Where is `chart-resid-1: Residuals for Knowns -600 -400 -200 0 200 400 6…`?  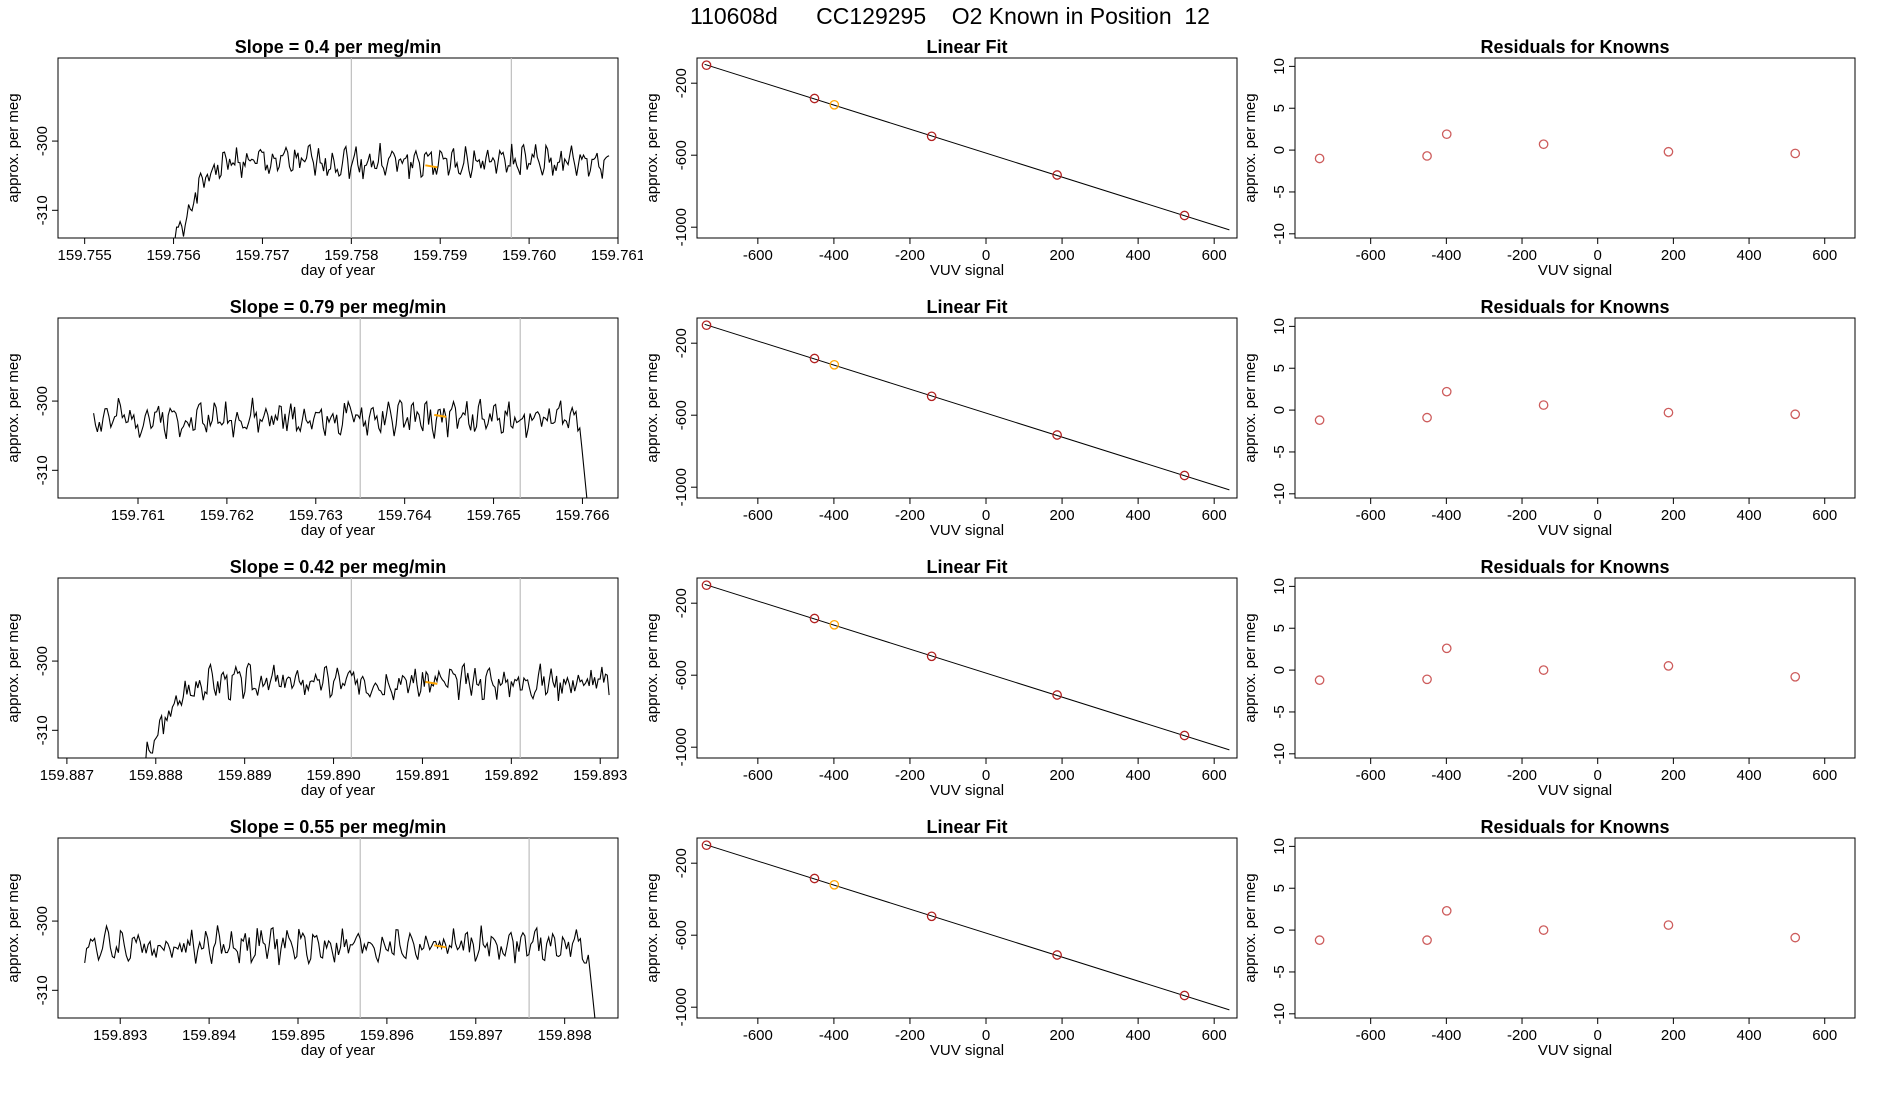
chart-resid-1: Residuals for Knowns -600 -400 -200 0 200 400 6… is located at coordinates (1555, 160).